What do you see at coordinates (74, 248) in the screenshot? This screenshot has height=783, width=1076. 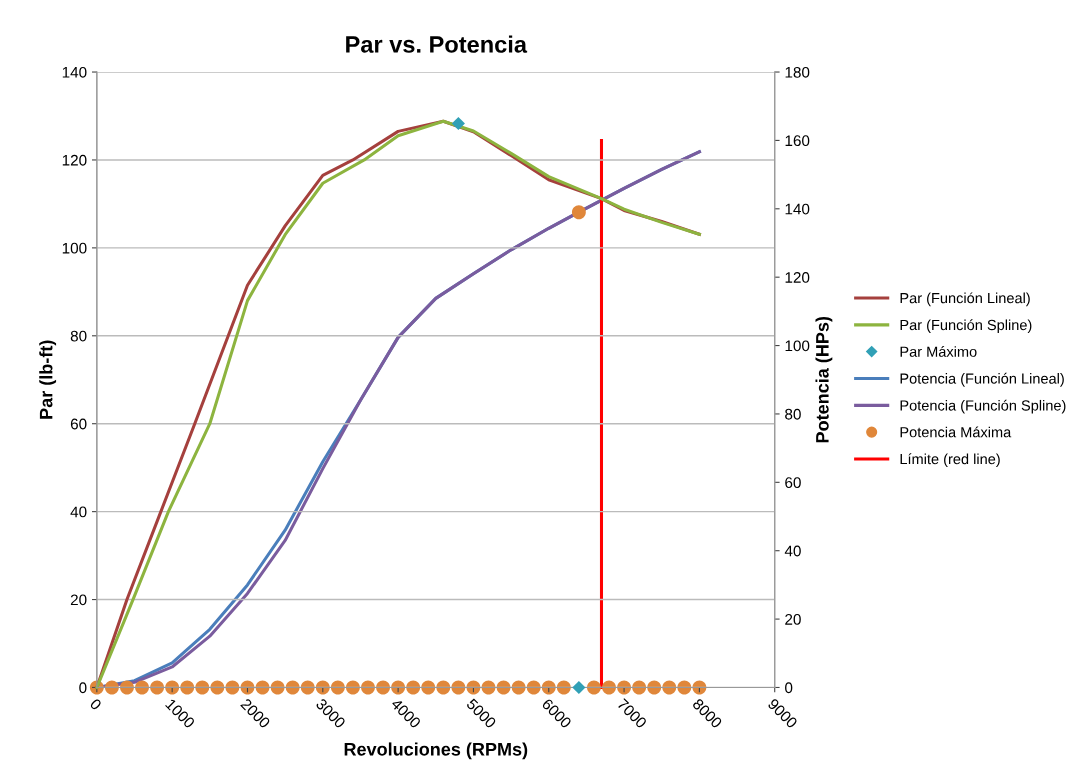 I see `y-tick-label: 100` at bounding box center [74, 248].